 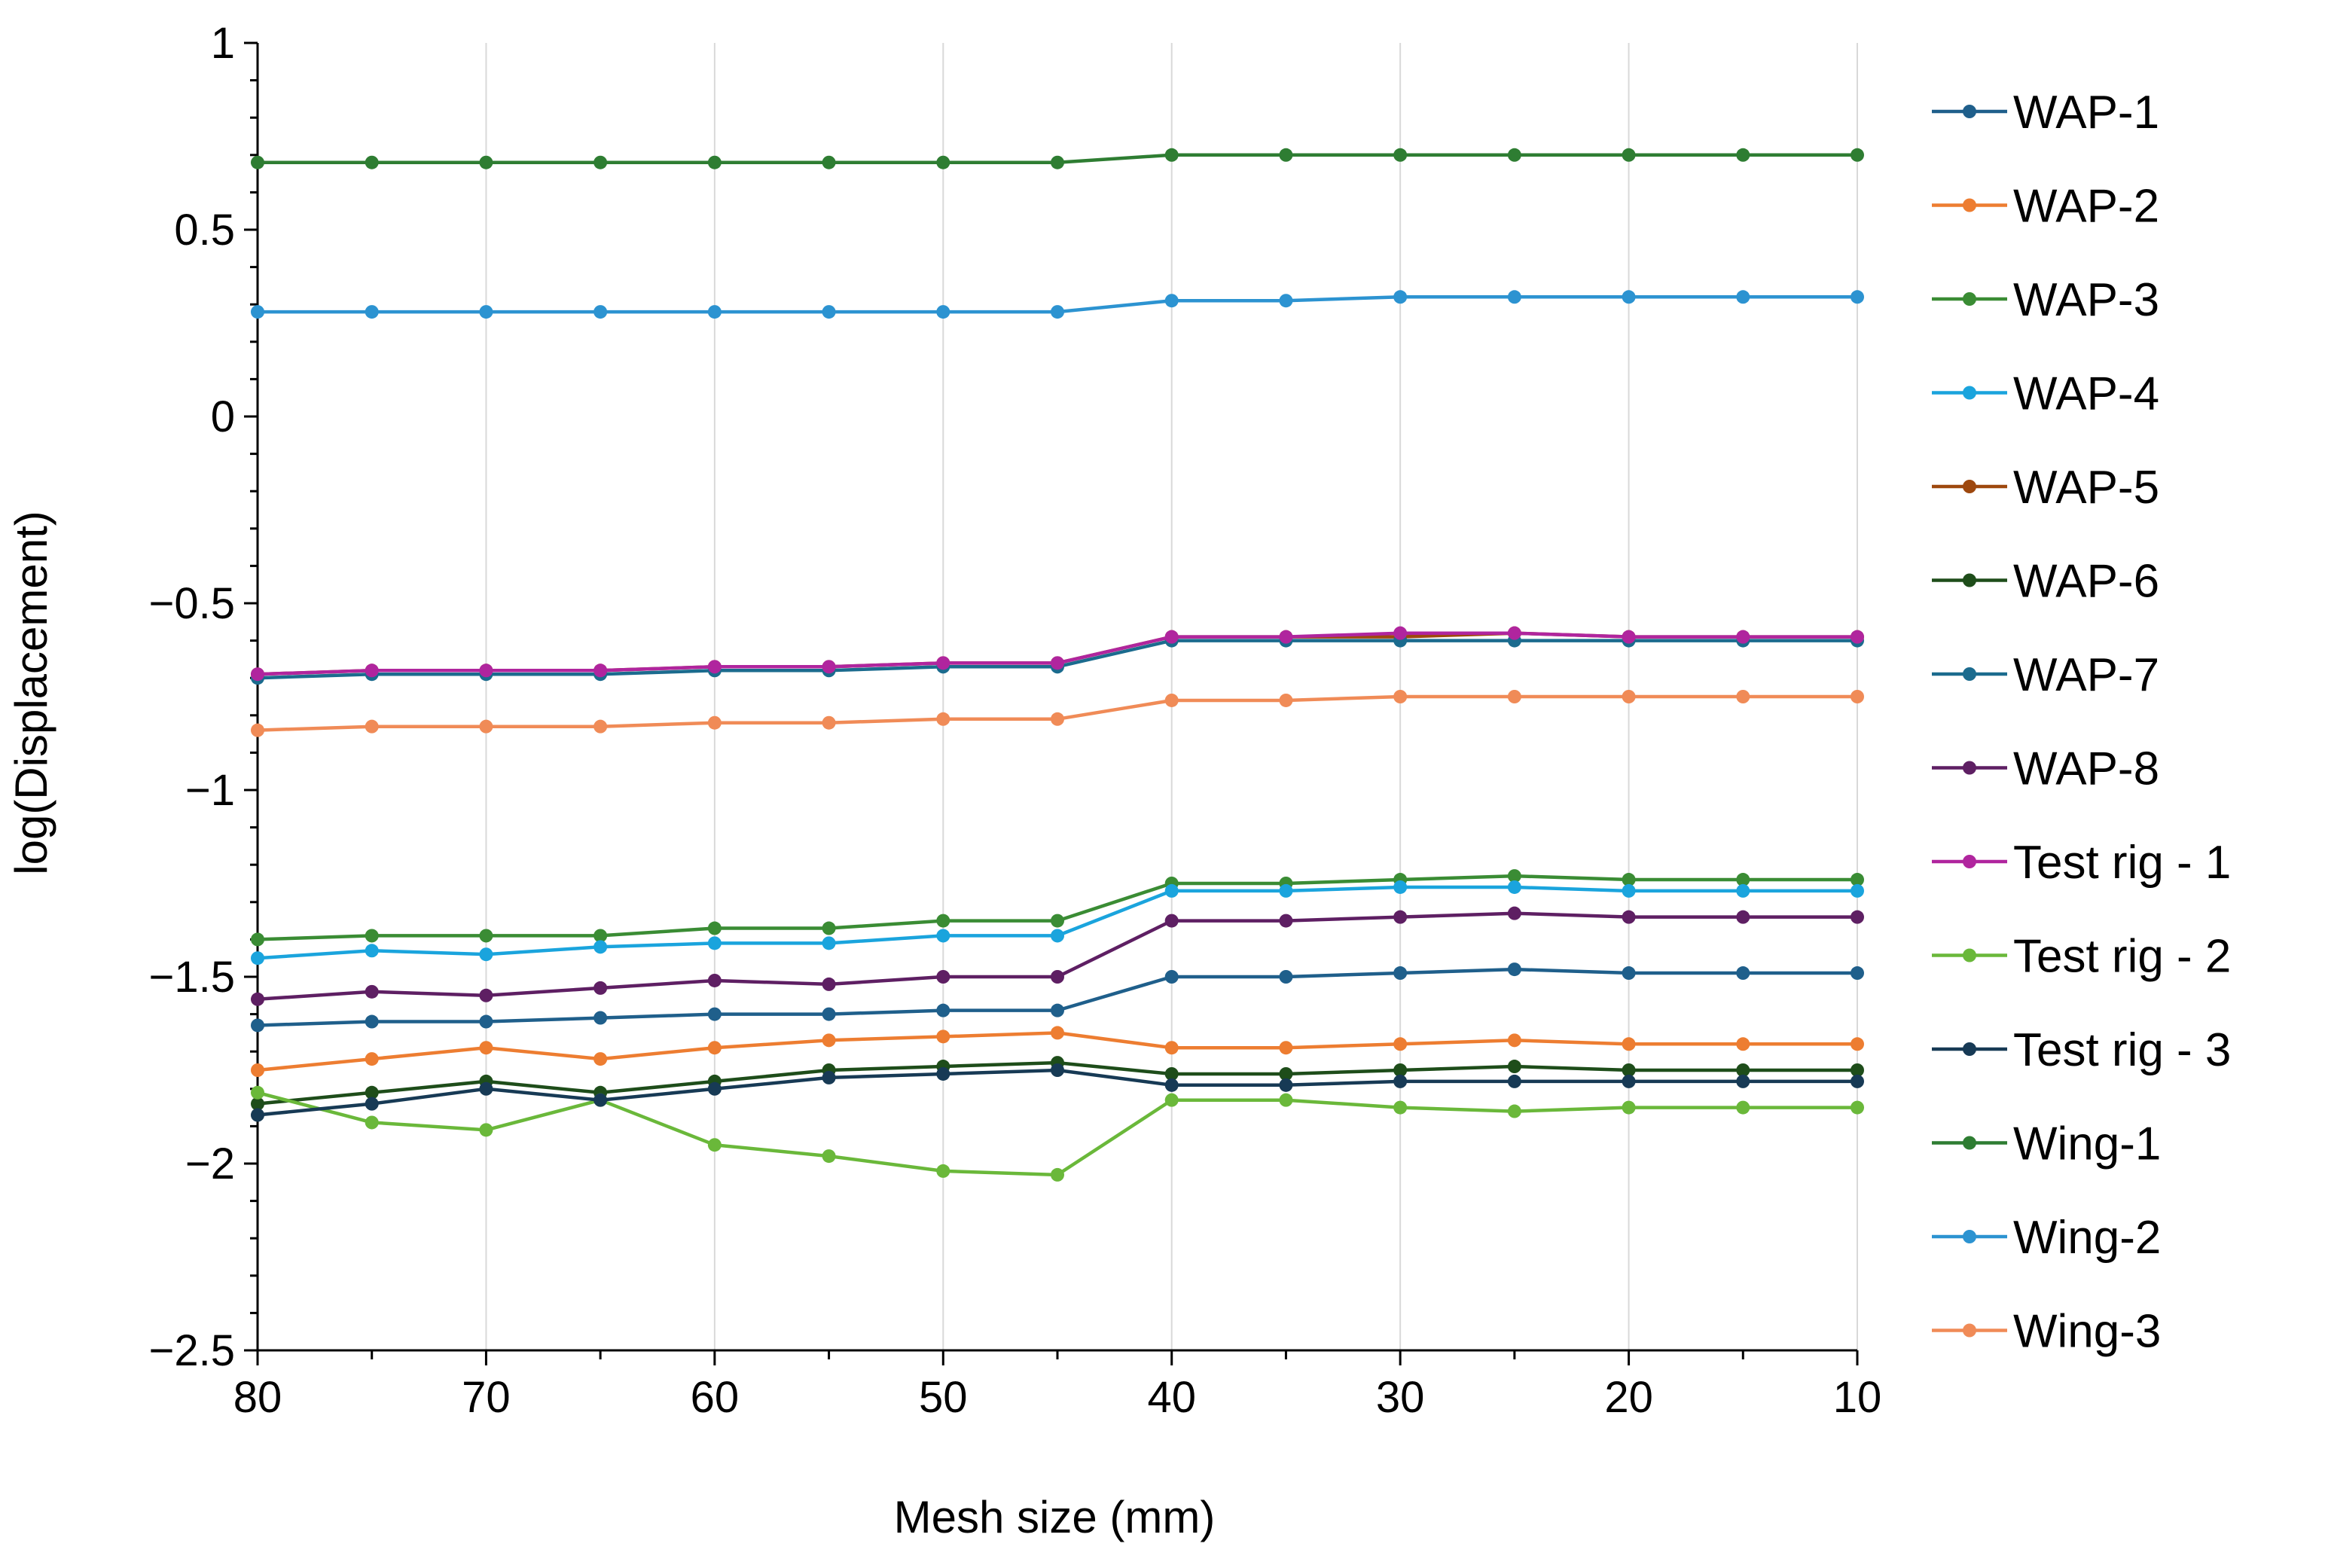 I want to click on legend-item-test-rig-1: Test rig - 1, so click(x=2081, y=863).